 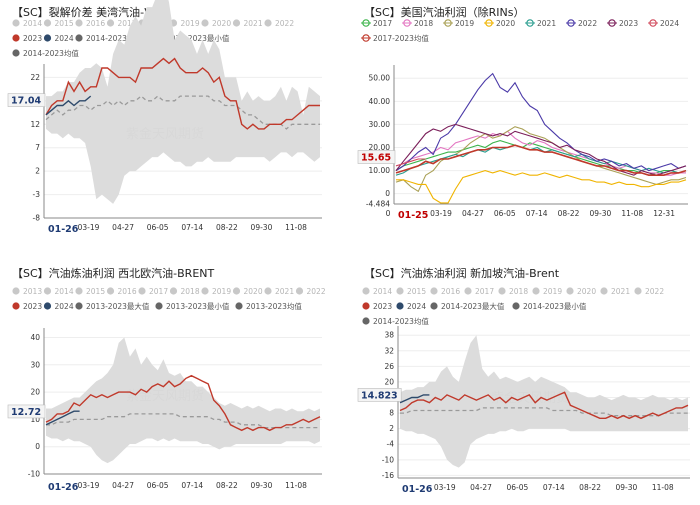 I want to click on x-tick-label: 04-27, so click(x=123, y=227).